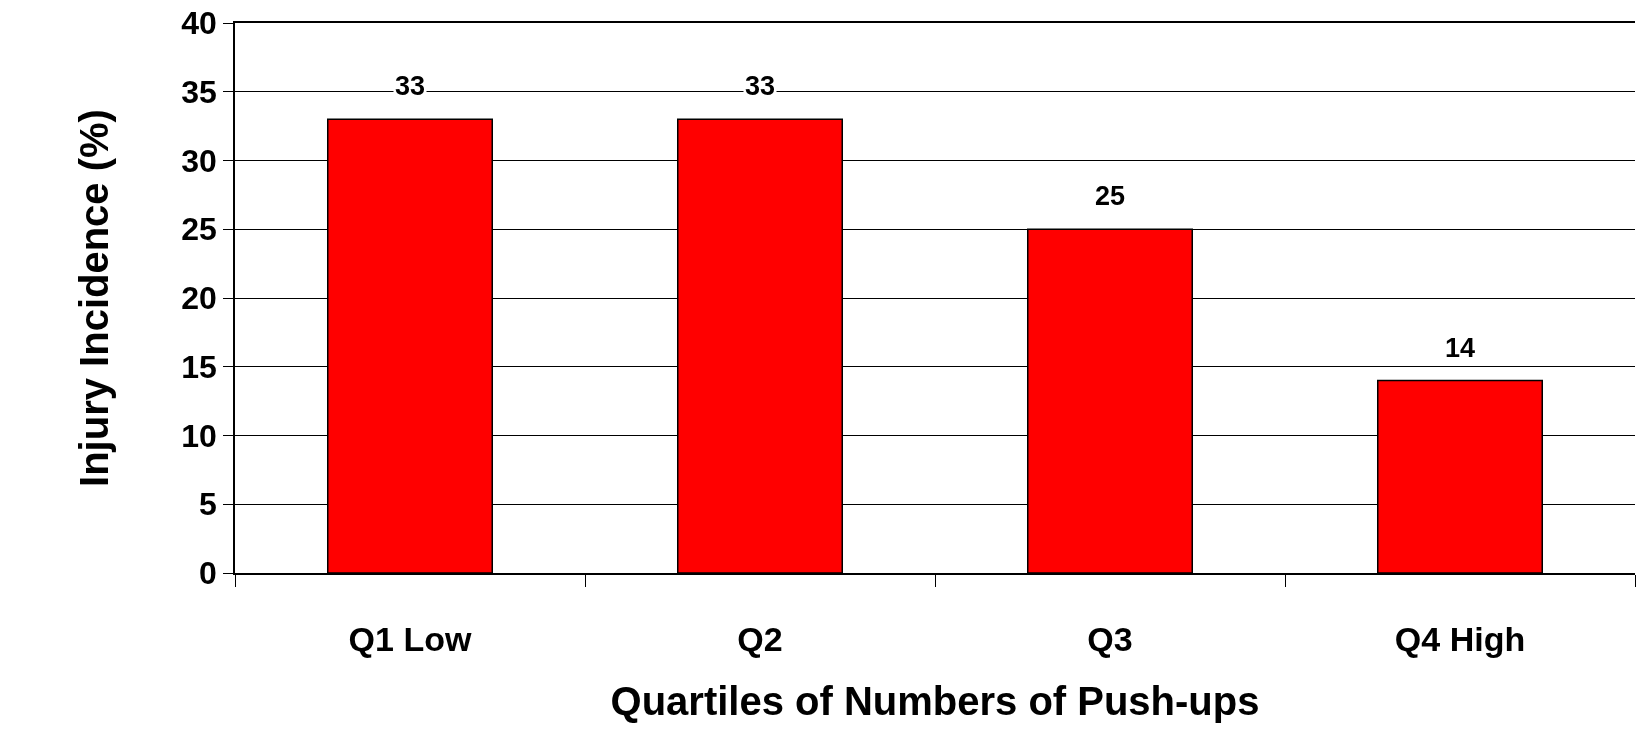 This screenshot has width=1637, height=735. What do you see at coordinates (199, 160) in the screenshot?
I see `y-tick-label: 30` at bounding box center [199, 160].